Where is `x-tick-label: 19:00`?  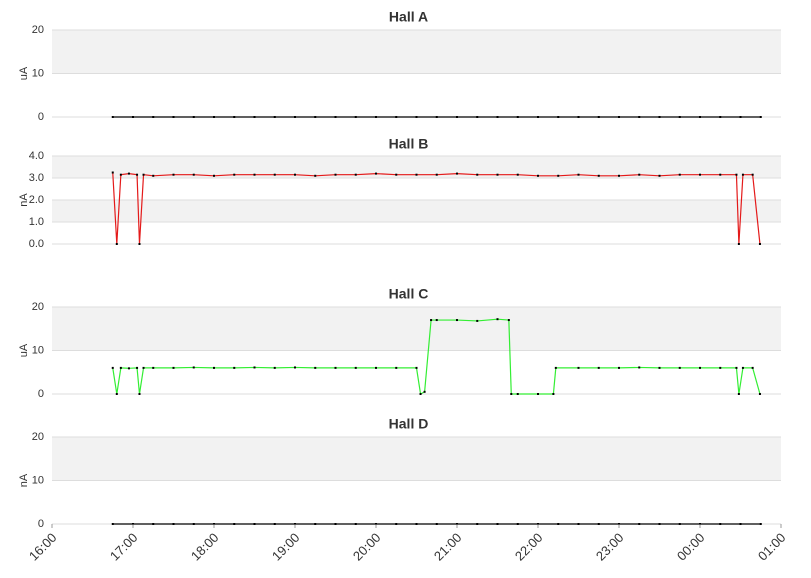
x-tick-label: 19:00 is located at coordinates (286, 547).